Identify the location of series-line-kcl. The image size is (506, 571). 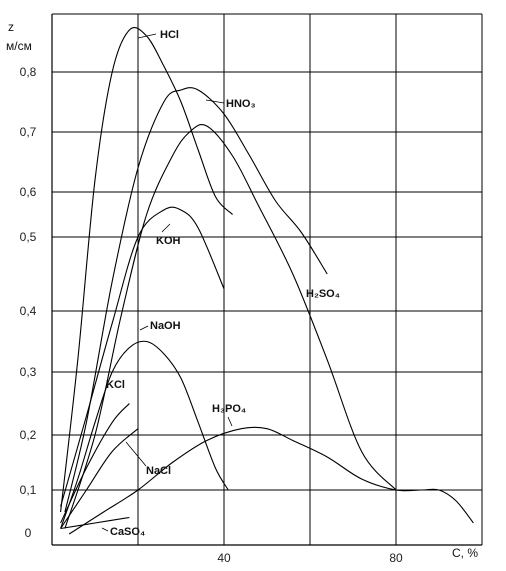
(95, 463).